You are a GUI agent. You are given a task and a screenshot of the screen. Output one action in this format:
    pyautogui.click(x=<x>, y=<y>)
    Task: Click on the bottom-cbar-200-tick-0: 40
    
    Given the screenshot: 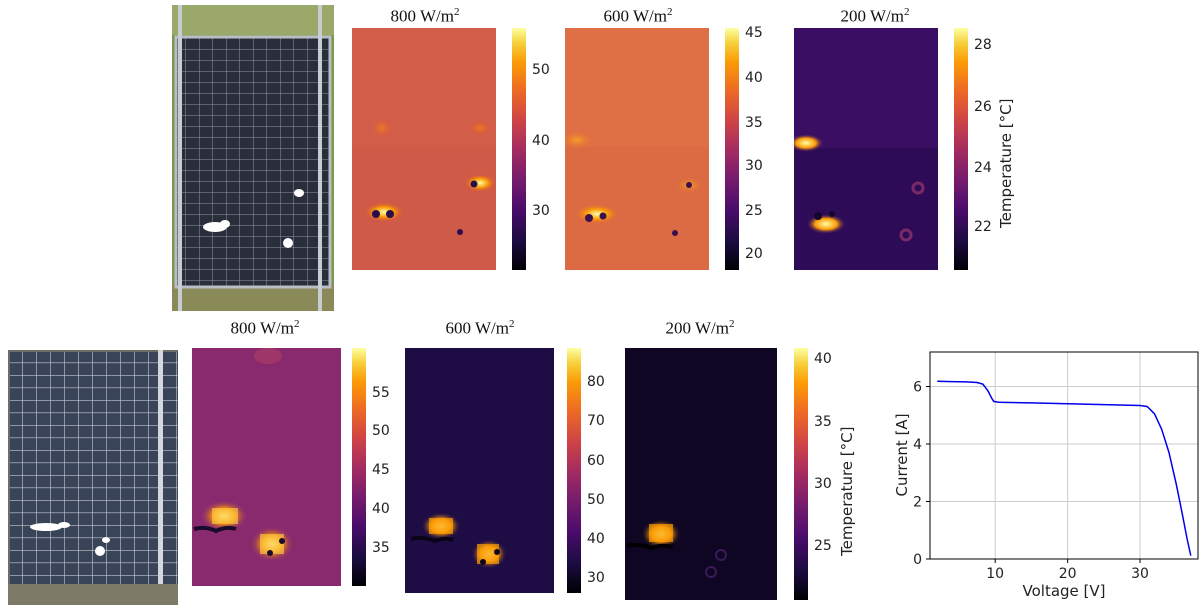 What is the action you would take?
    pyautogui.click(x=823, y=359)
    